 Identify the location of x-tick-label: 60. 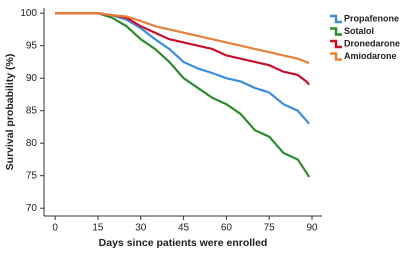
(227, 228).